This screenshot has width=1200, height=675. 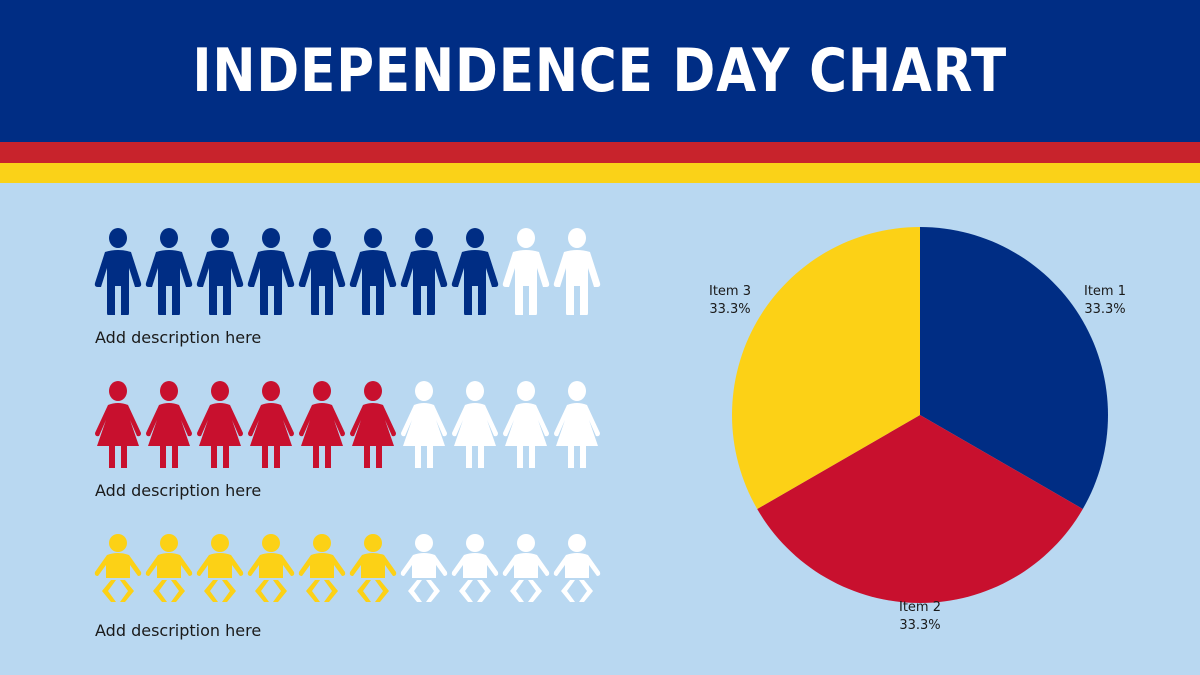 I want to click on pictogram-row-babies, so click(x=353, y=577).